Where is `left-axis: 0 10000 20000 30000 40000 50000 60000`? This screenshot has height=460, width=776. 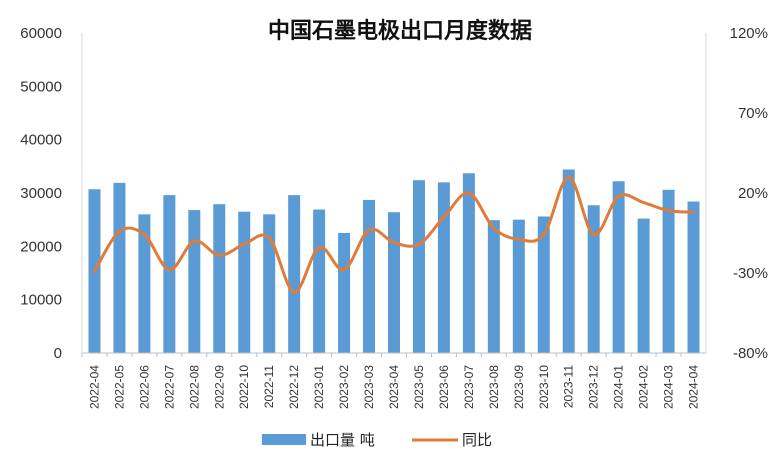
left-axis: 0 10000 20000 30000 40000 50000 60000 is located at coordinates (51, 193).